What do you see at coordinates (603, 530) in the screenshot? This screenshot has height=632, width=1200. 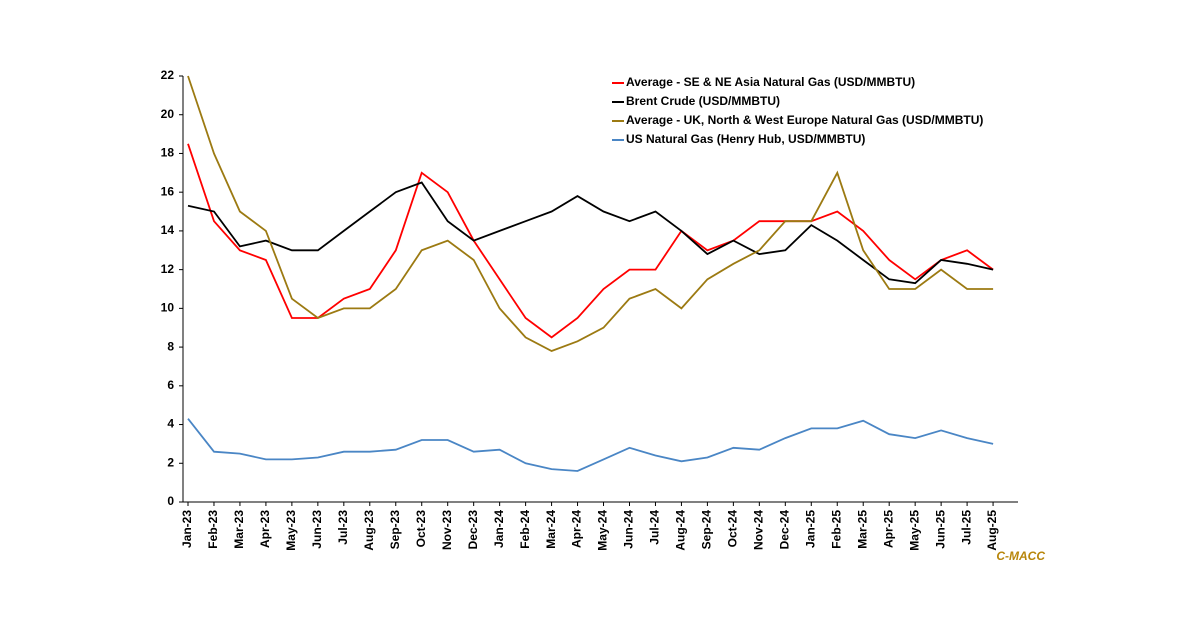 I see `x-tick-label: May-24` at bounding box center [603, 530].